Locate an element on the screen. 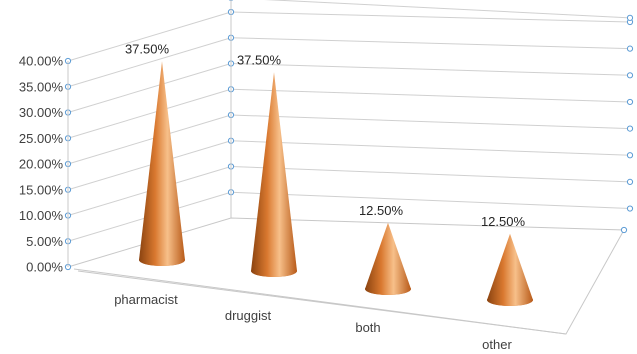 This screenshot has height=354, width=637. y-tick-label: 0.00% is located at coordinates (44, 267).